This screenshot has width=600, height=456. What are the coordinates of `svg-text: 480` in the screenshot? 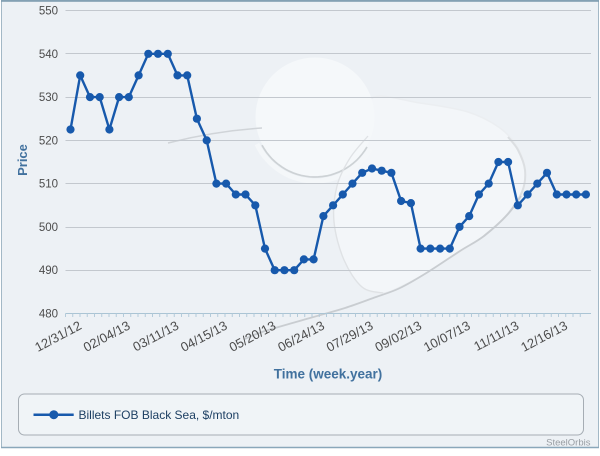 It's located at (48, 315).